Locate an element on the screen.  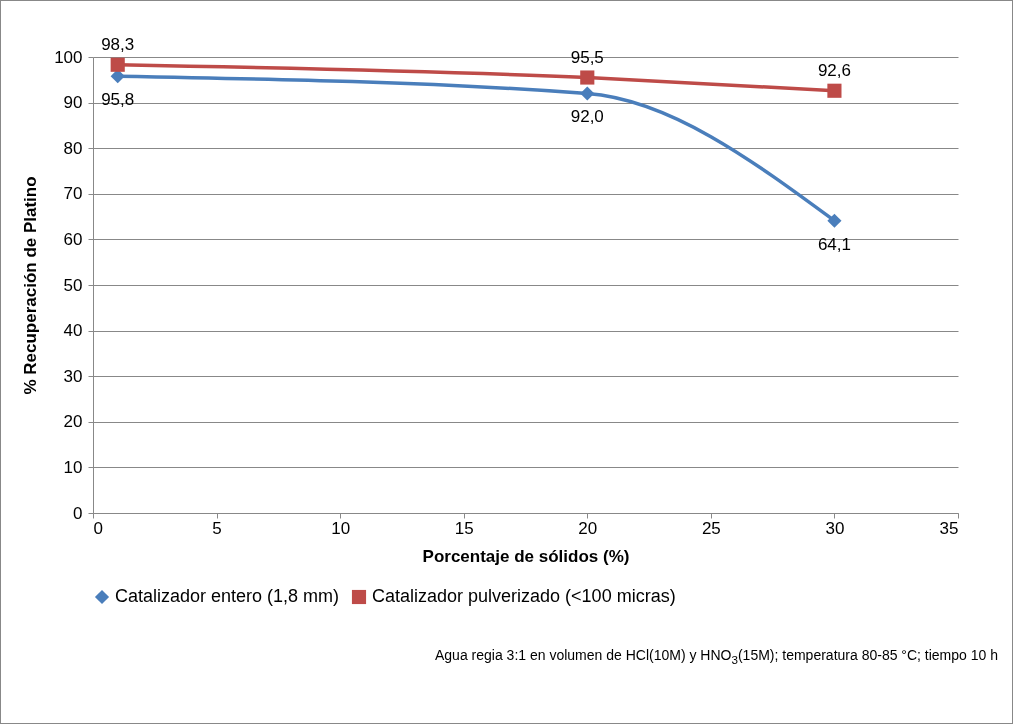
data-label: 64,1 is located at coordinates (834, 244).